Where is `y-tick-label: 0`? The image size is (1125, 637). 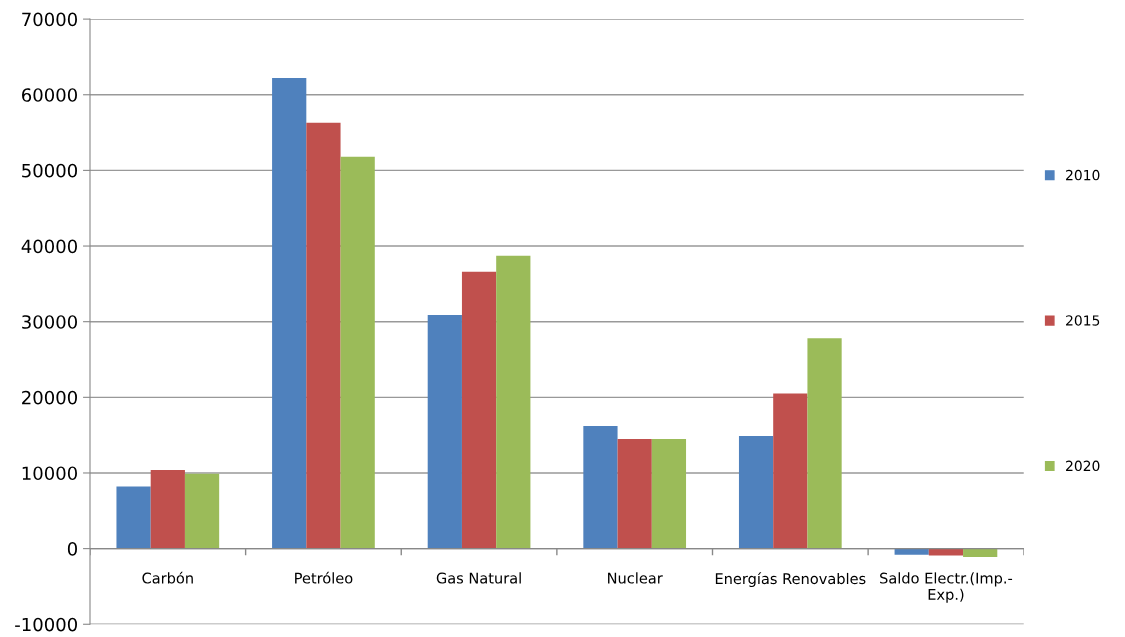
y-tick-label: 0 is located at coordinates (72, 549).